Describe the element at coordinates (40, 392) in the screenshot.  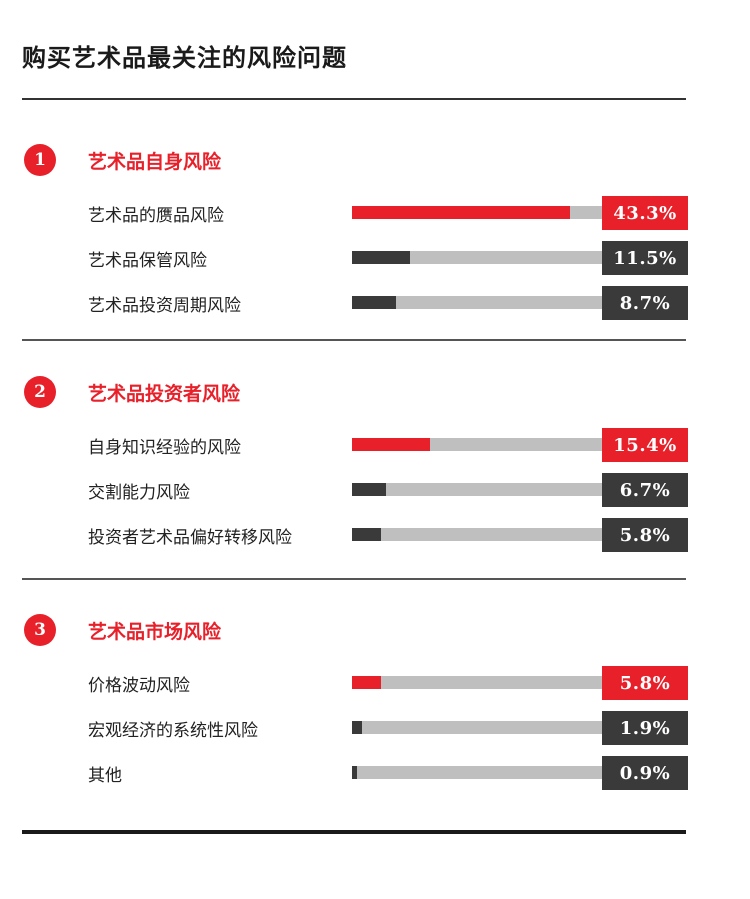
I see `section-number-badge: 2` at that location.